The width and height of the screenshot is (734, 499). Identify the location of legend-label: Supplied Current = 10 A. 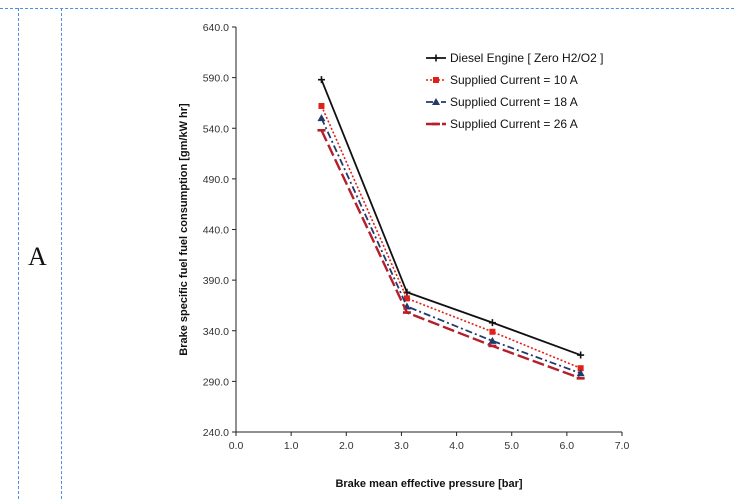
(514, 80).